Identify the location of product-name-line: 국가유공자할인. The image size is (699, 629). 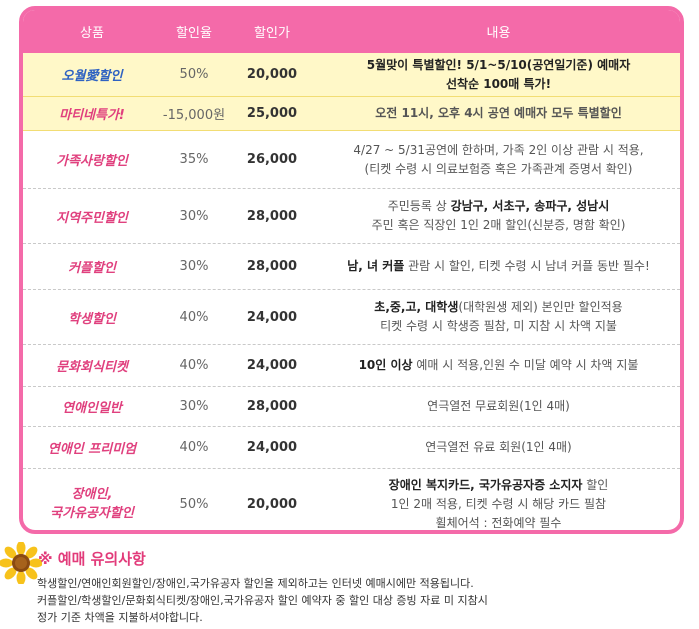
(92, 513).